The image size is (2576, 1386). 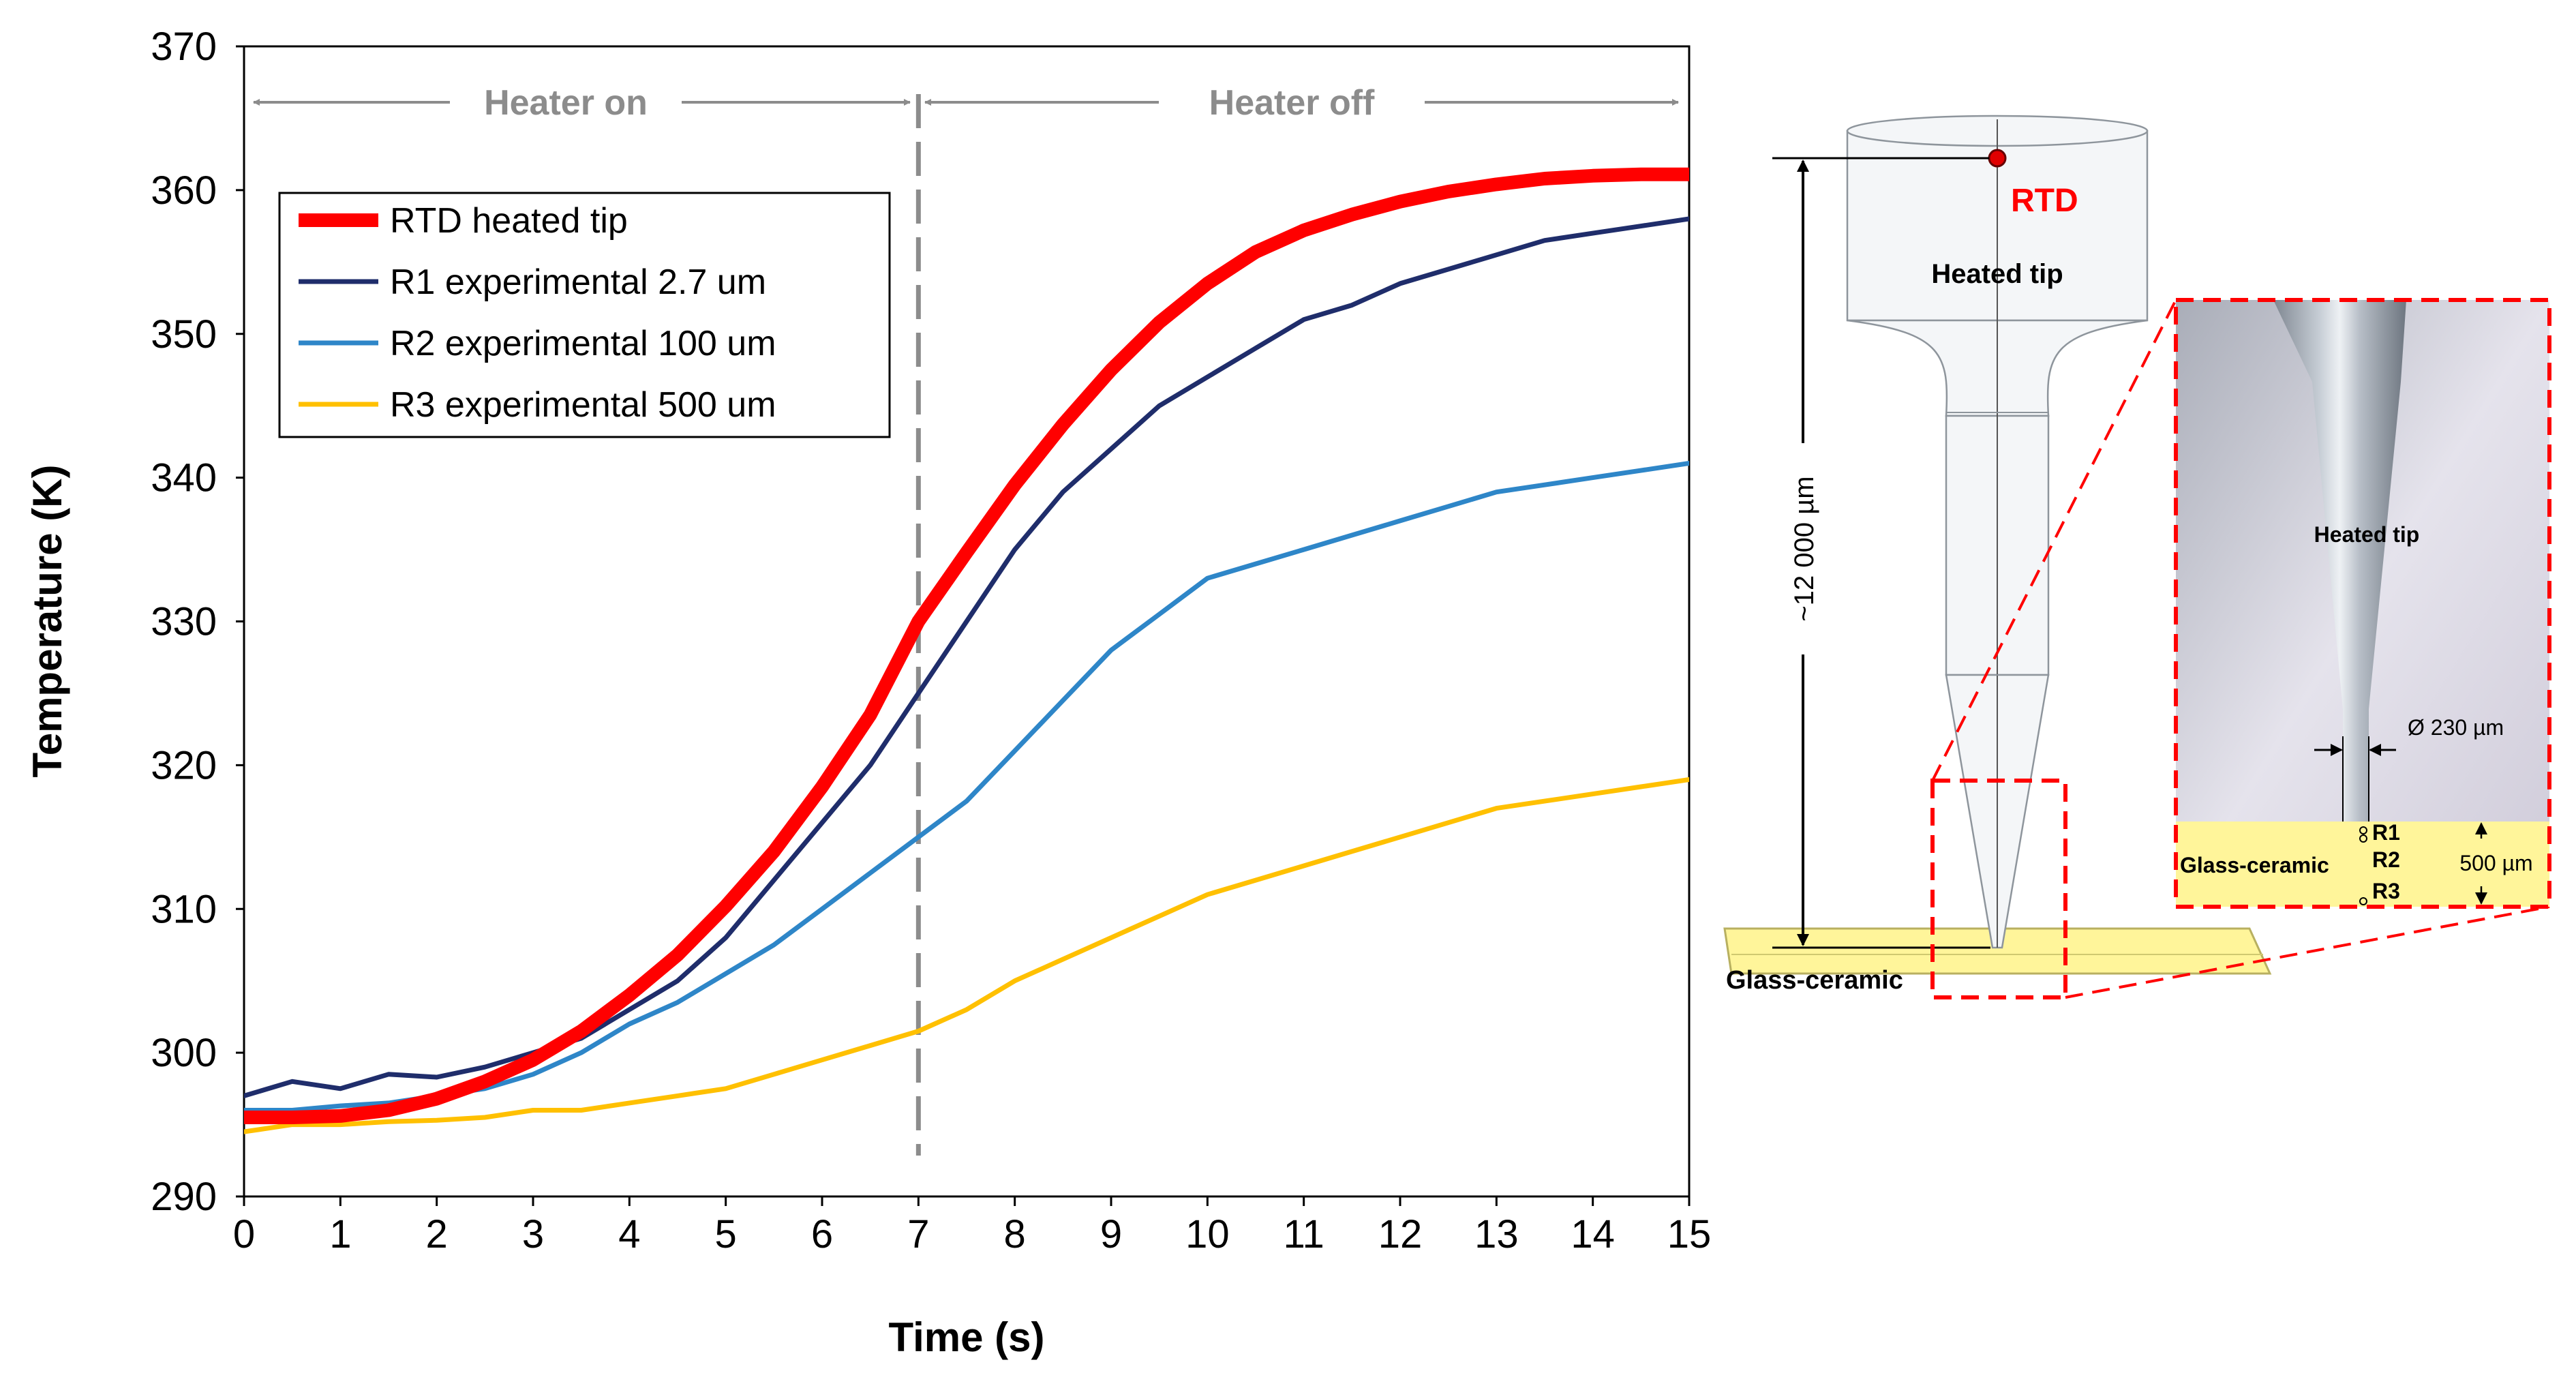 I want to click on zoom-line-top, so click(x=2054, y=540).